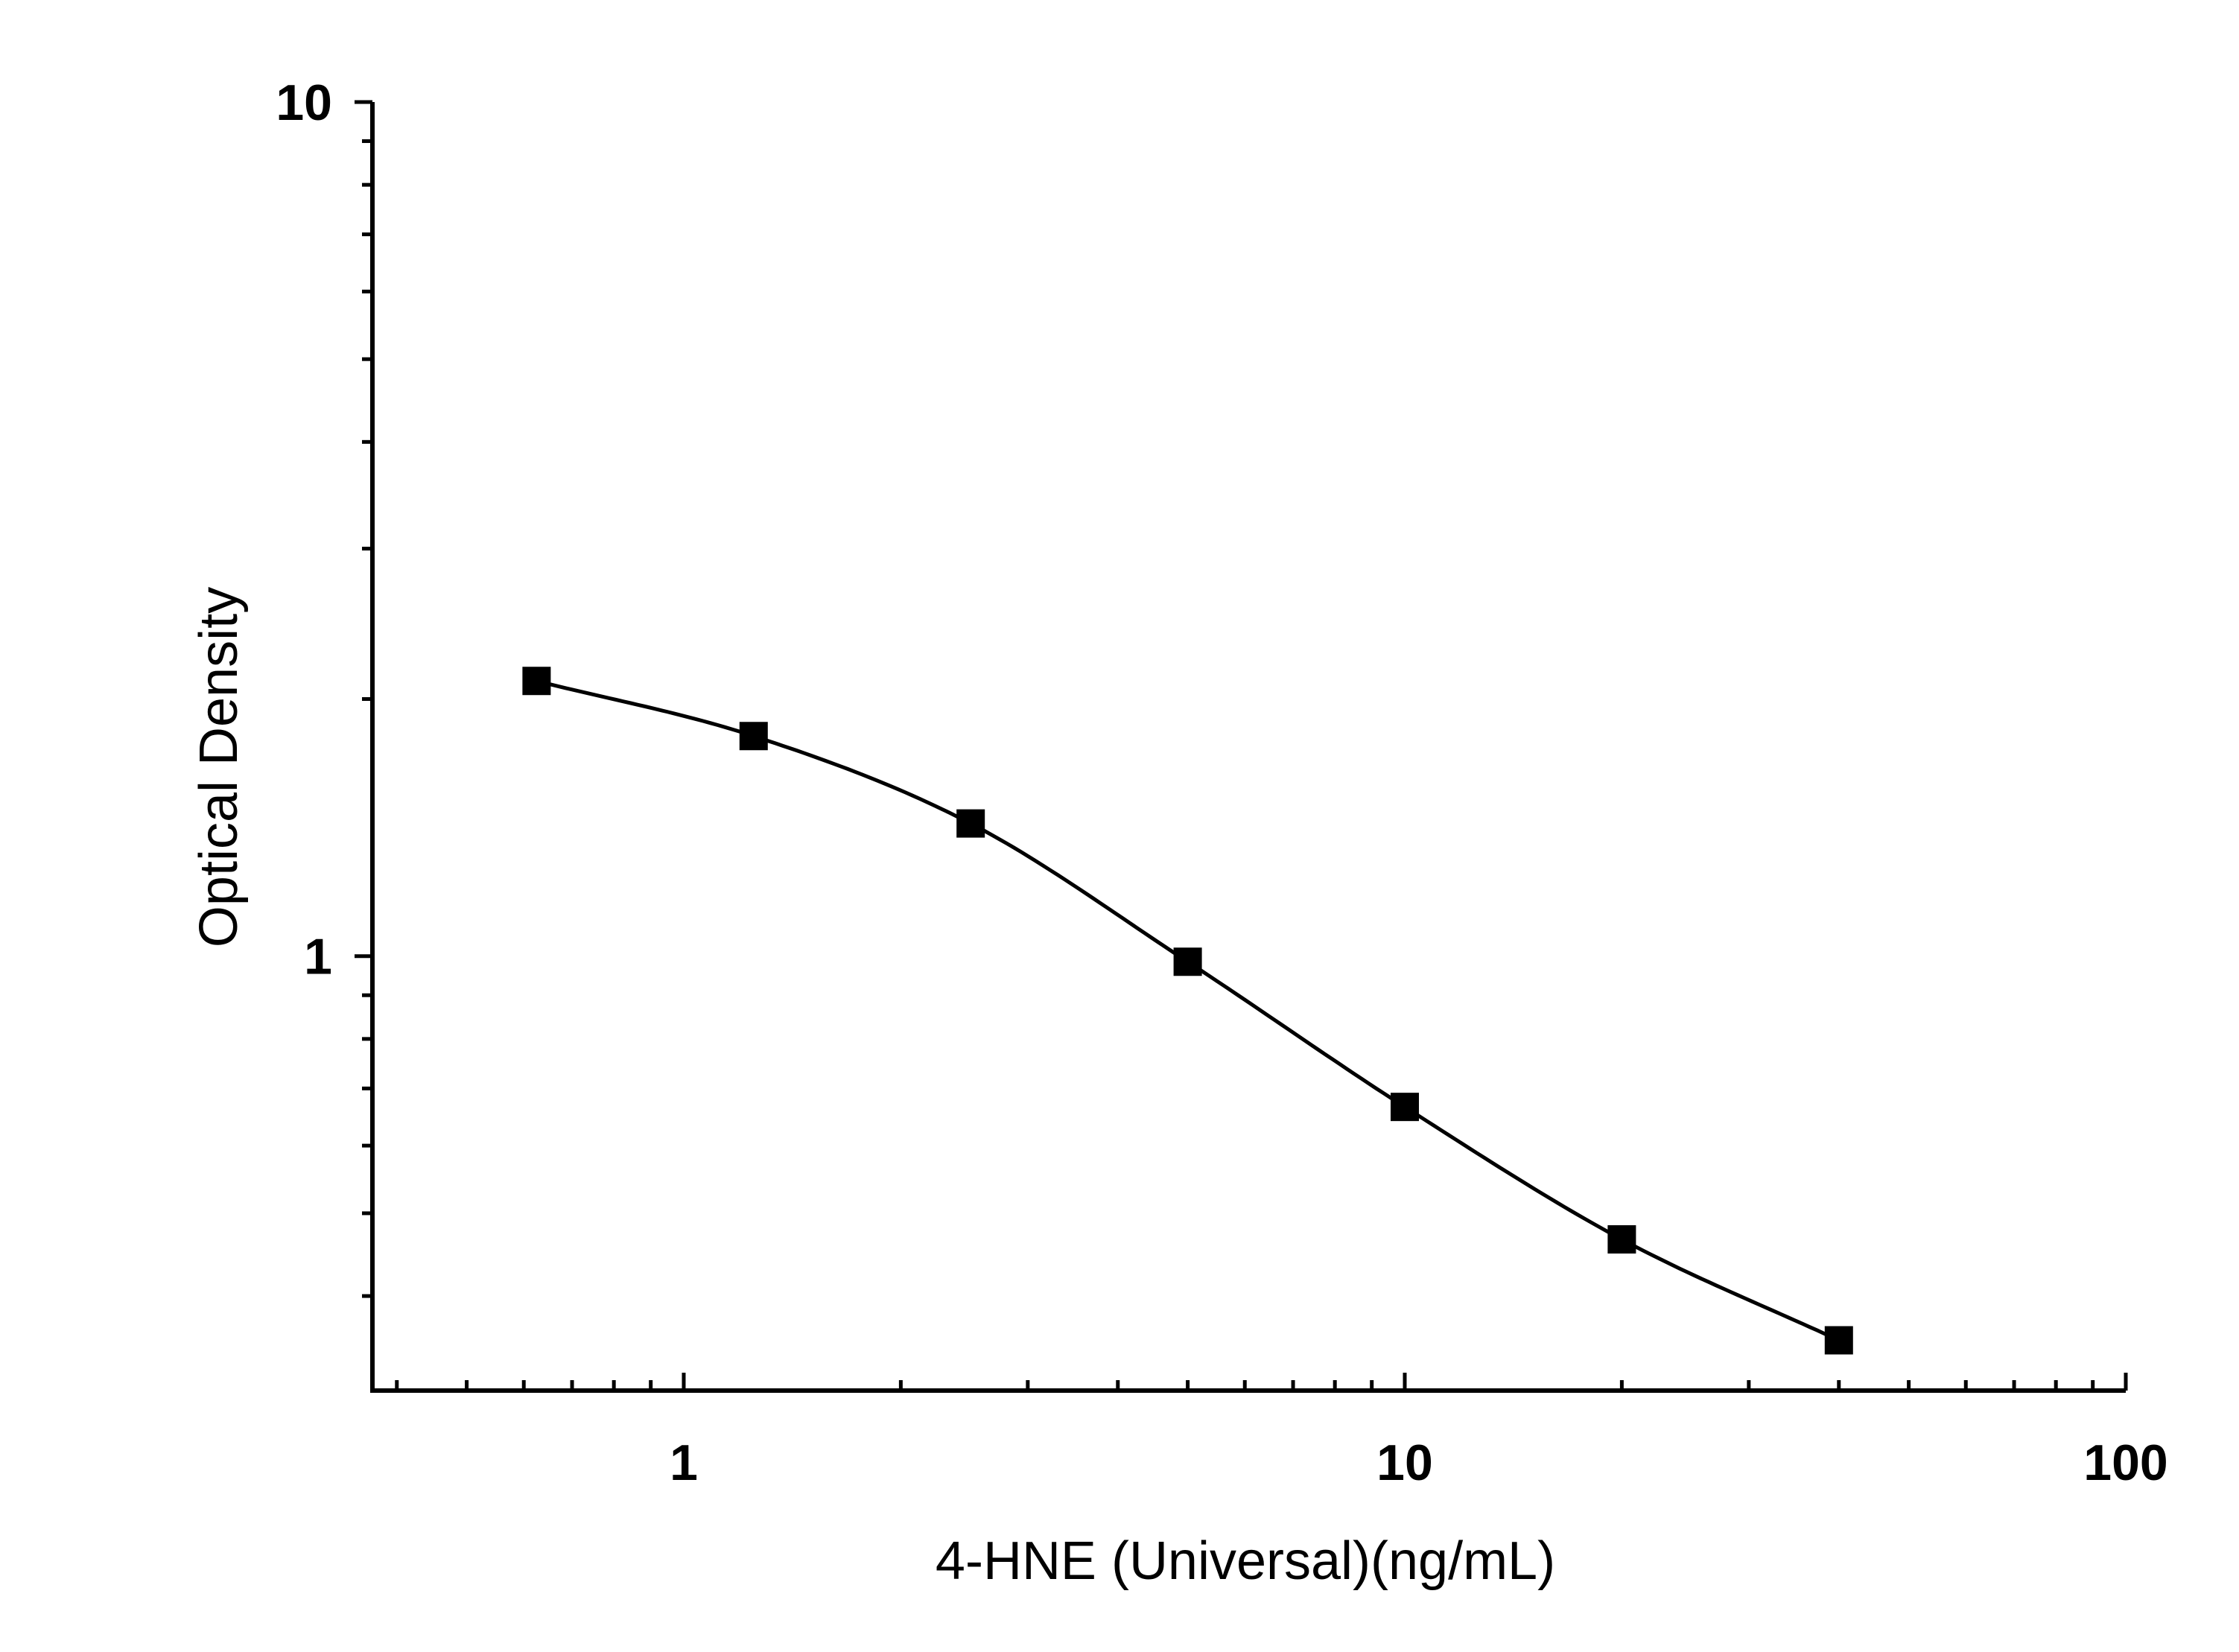  Describe the element at coordinates (1281, 1432) in the screenshot. I see `x-axis-ticks: 1 10 100` at that location.